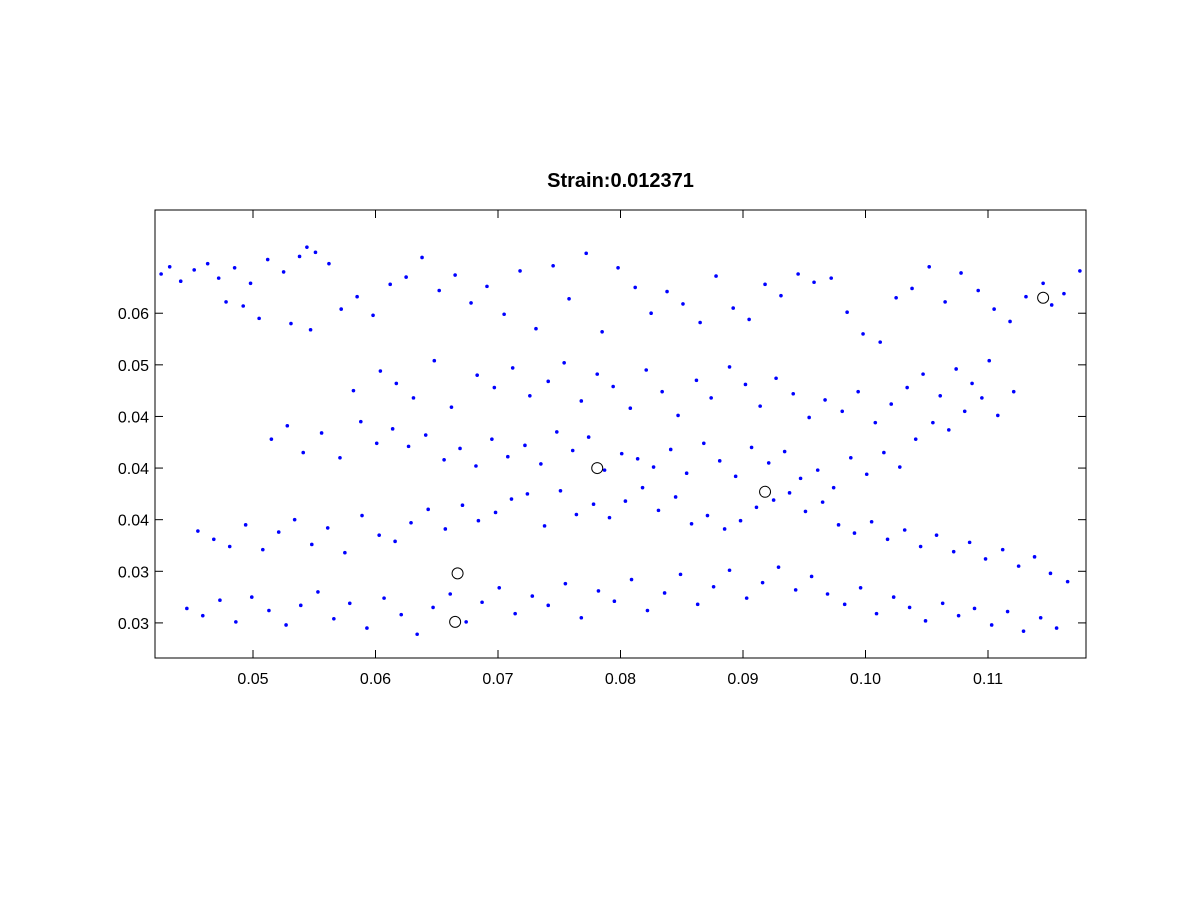 This screenshot has height=905, width=1200. I want to click on y-tick-label: 0.03, so click(133, 624).